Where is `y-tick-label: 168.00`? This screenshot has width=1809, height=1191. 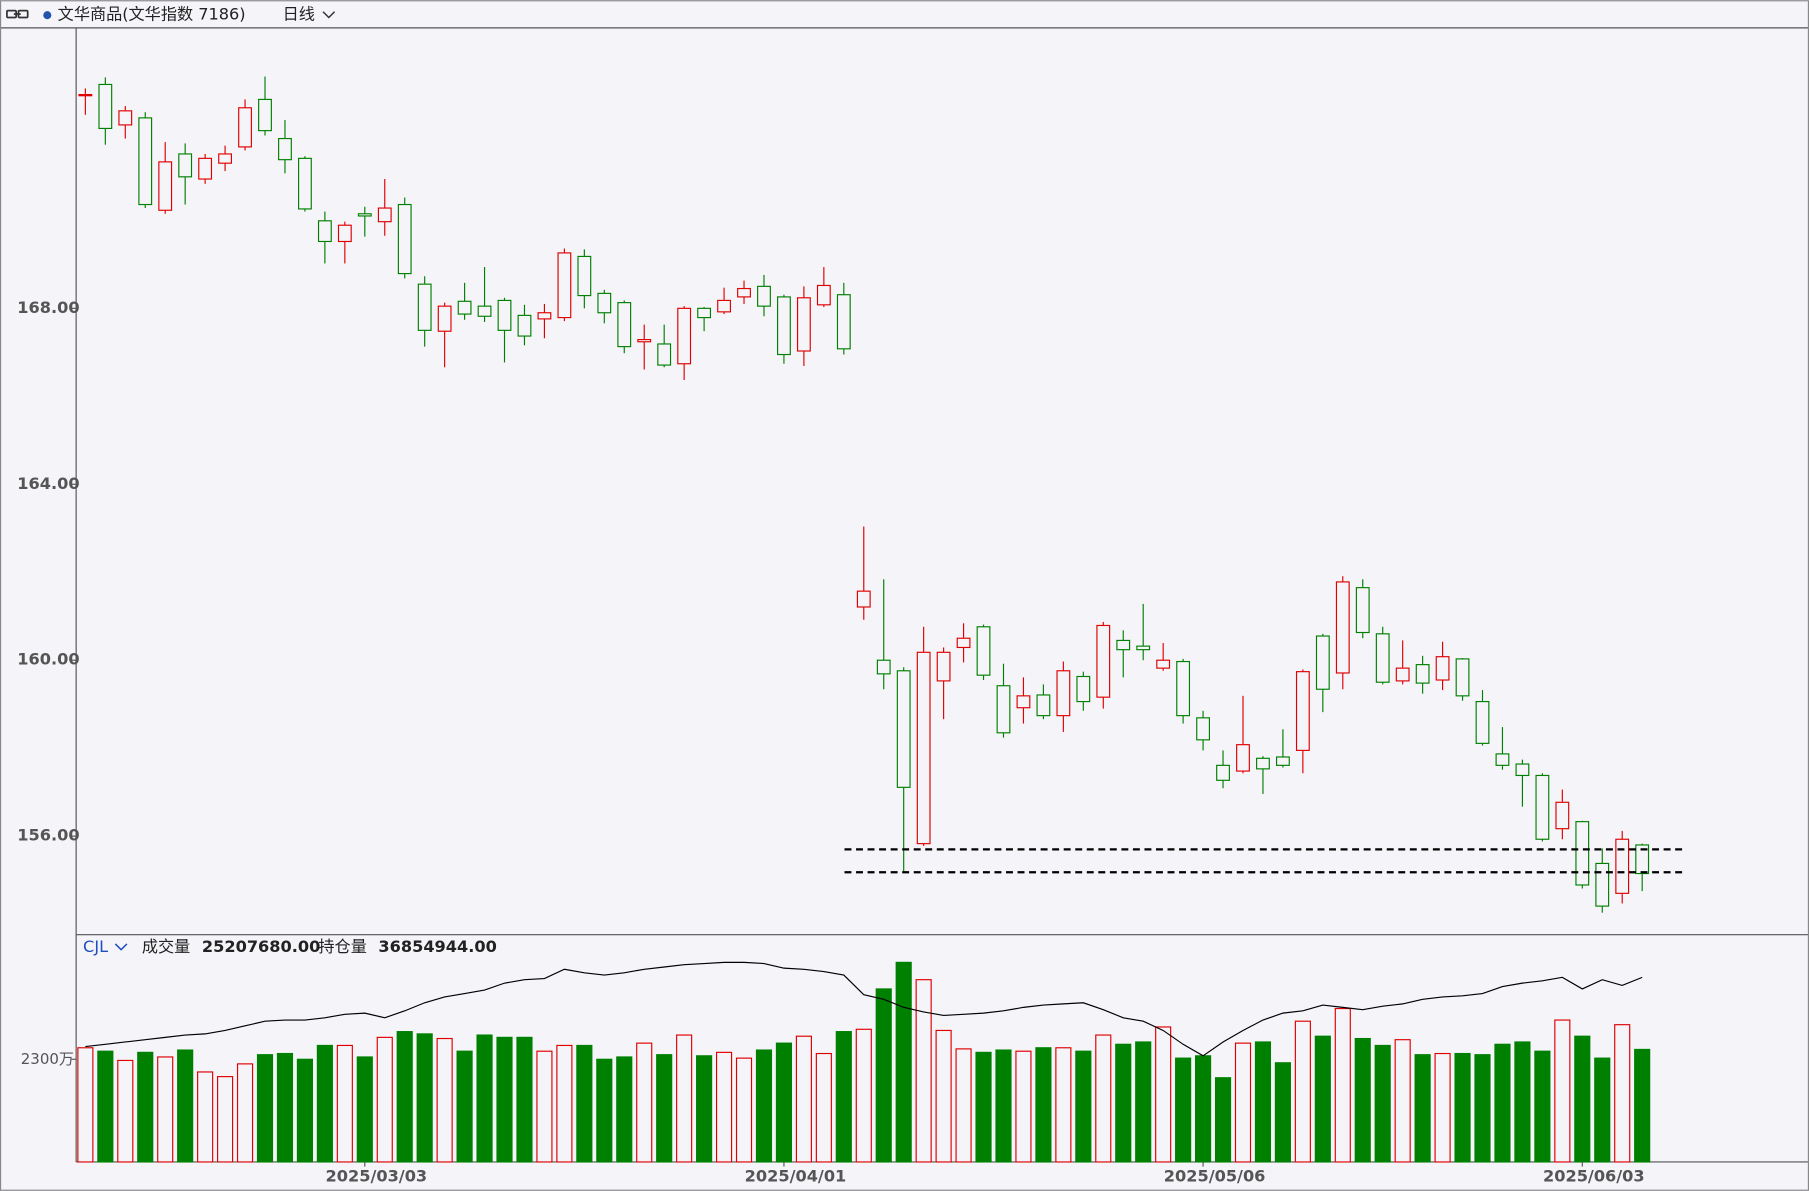 y-tick-label: 168.00 is located at coordinates (48, 307).